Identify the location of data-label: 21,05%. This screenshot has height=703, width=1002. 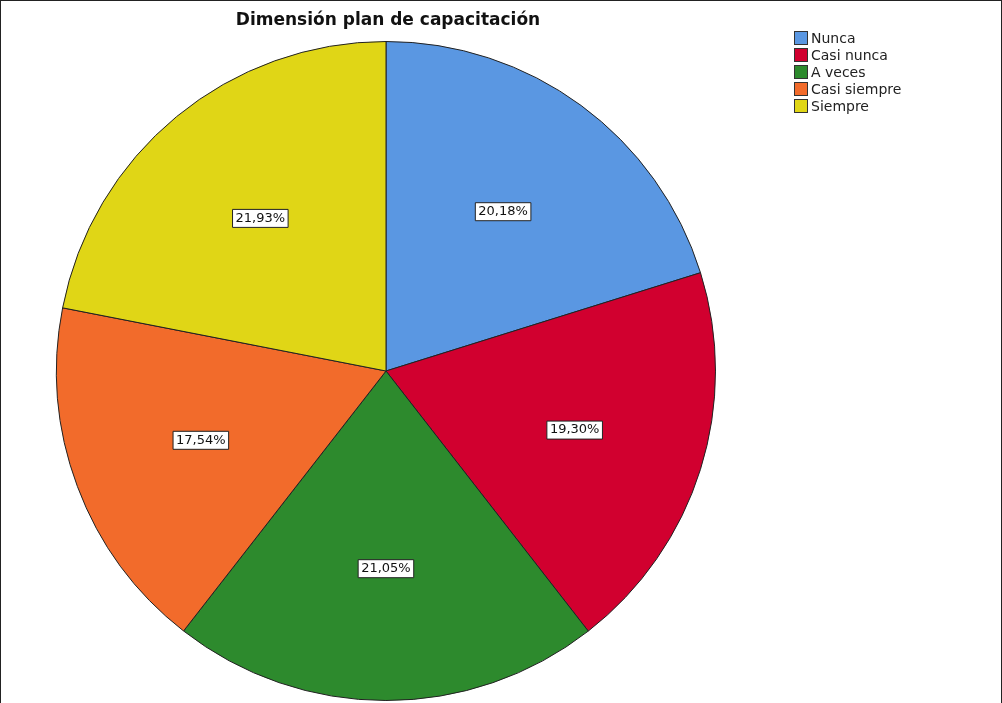
(386, 568).